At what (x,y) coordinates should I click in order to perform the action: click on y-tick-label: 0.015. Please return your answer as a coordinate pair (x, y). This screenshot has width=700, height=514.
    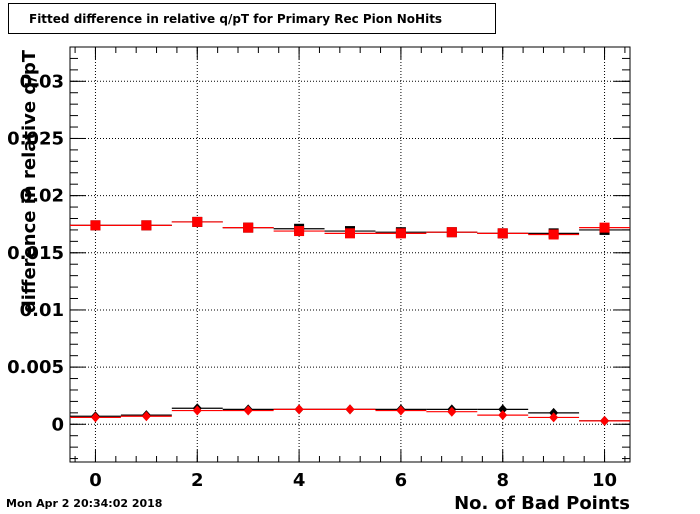
    Looking at the image, I should click on (35, 253).